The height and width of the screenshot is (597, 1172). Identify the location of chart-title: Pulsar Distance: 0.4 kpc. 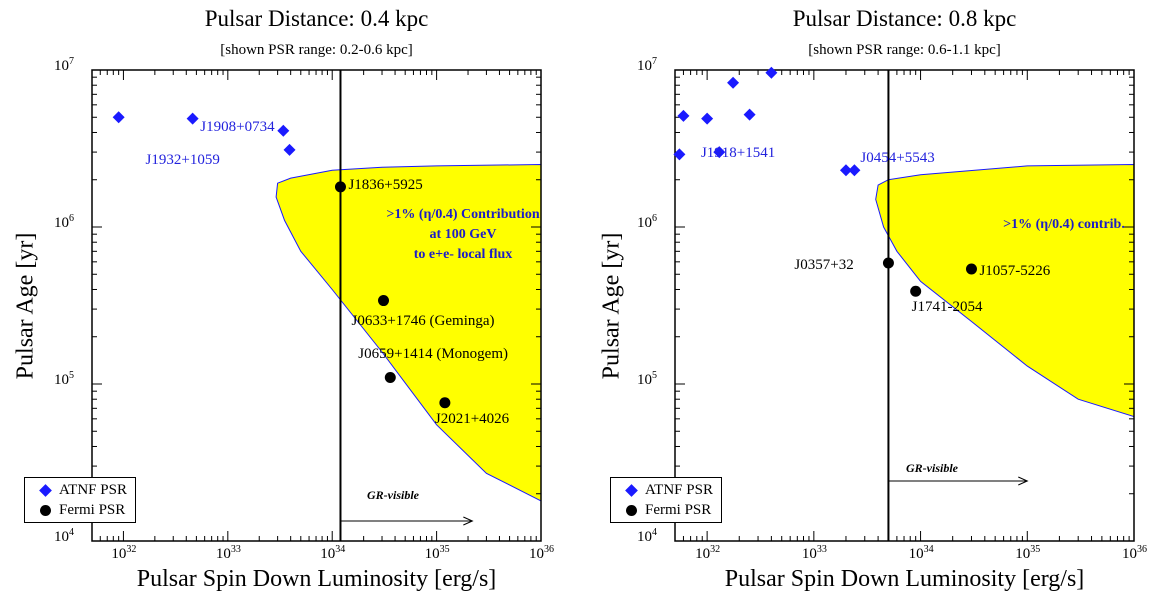
(316, 18).